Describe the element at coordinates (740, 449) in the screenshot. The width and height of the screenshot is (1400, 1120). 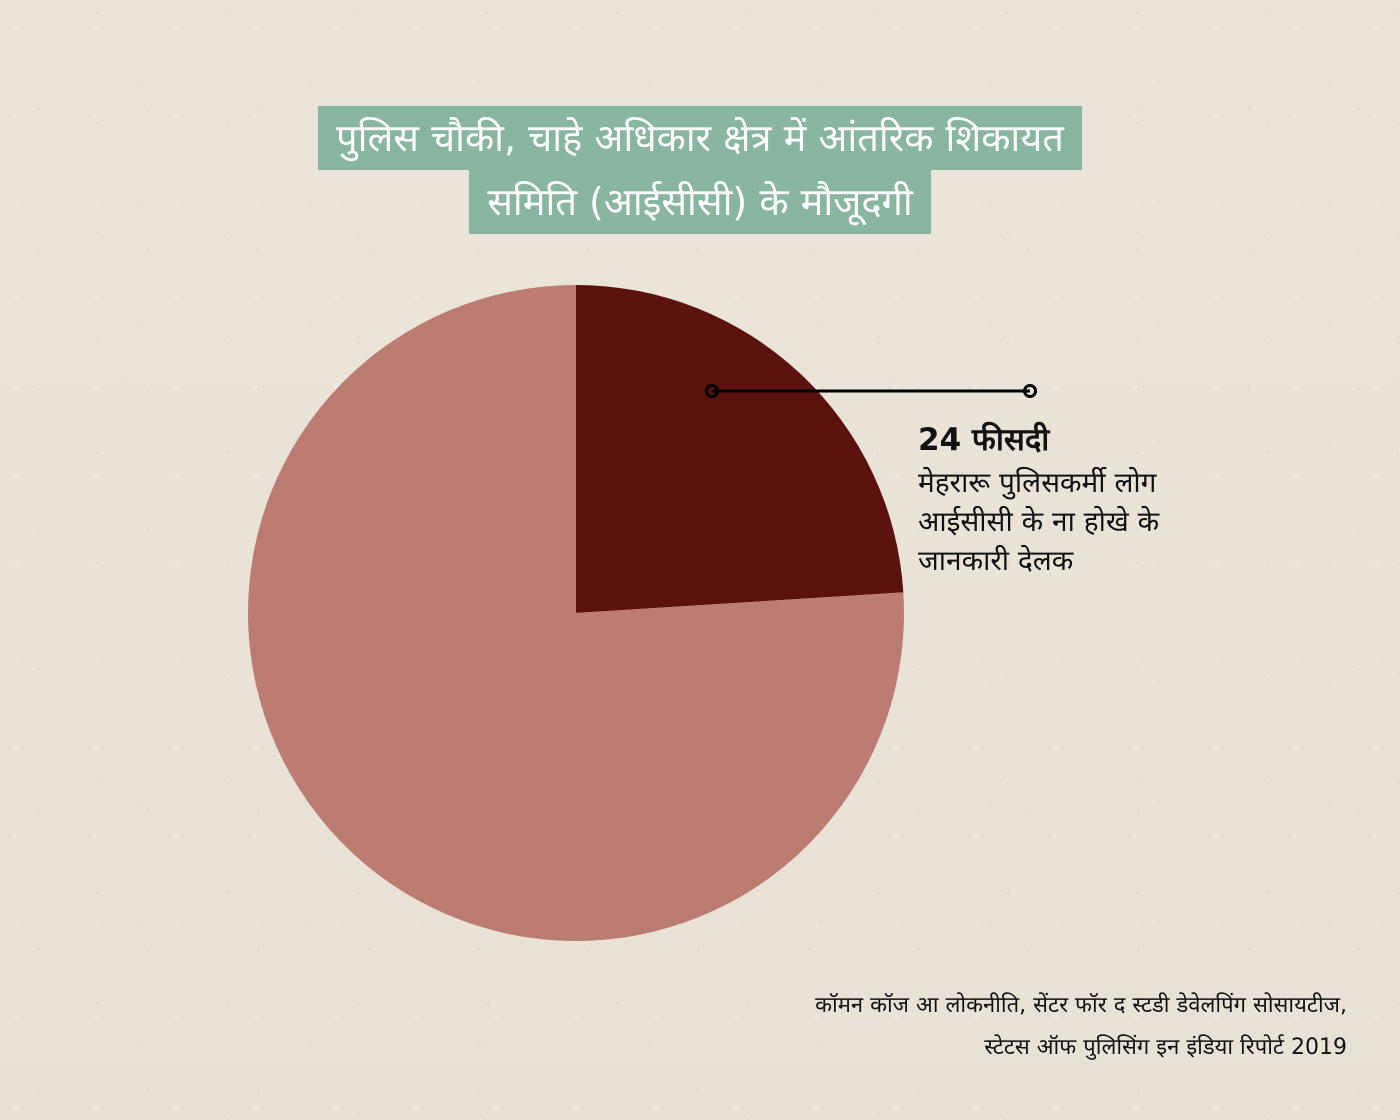
I see `highlighted-pie-slice` at that location.